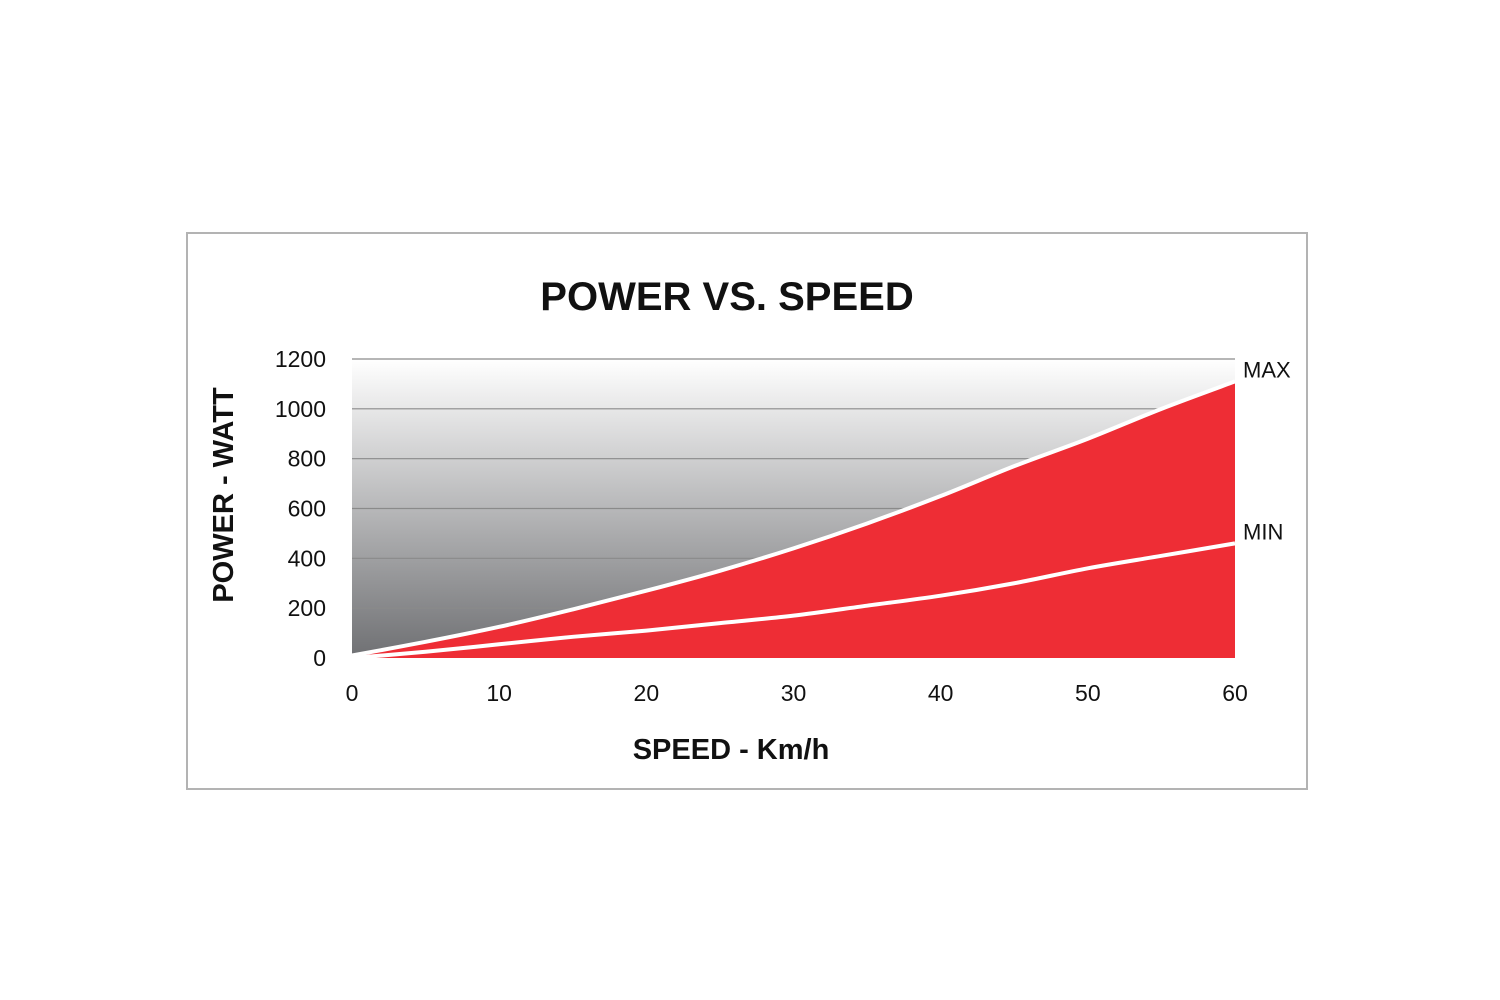 The height and width of the screenshot is (1000, 1500). I want to click on y-axis-label: POWER - WATT, so click(224, 495).